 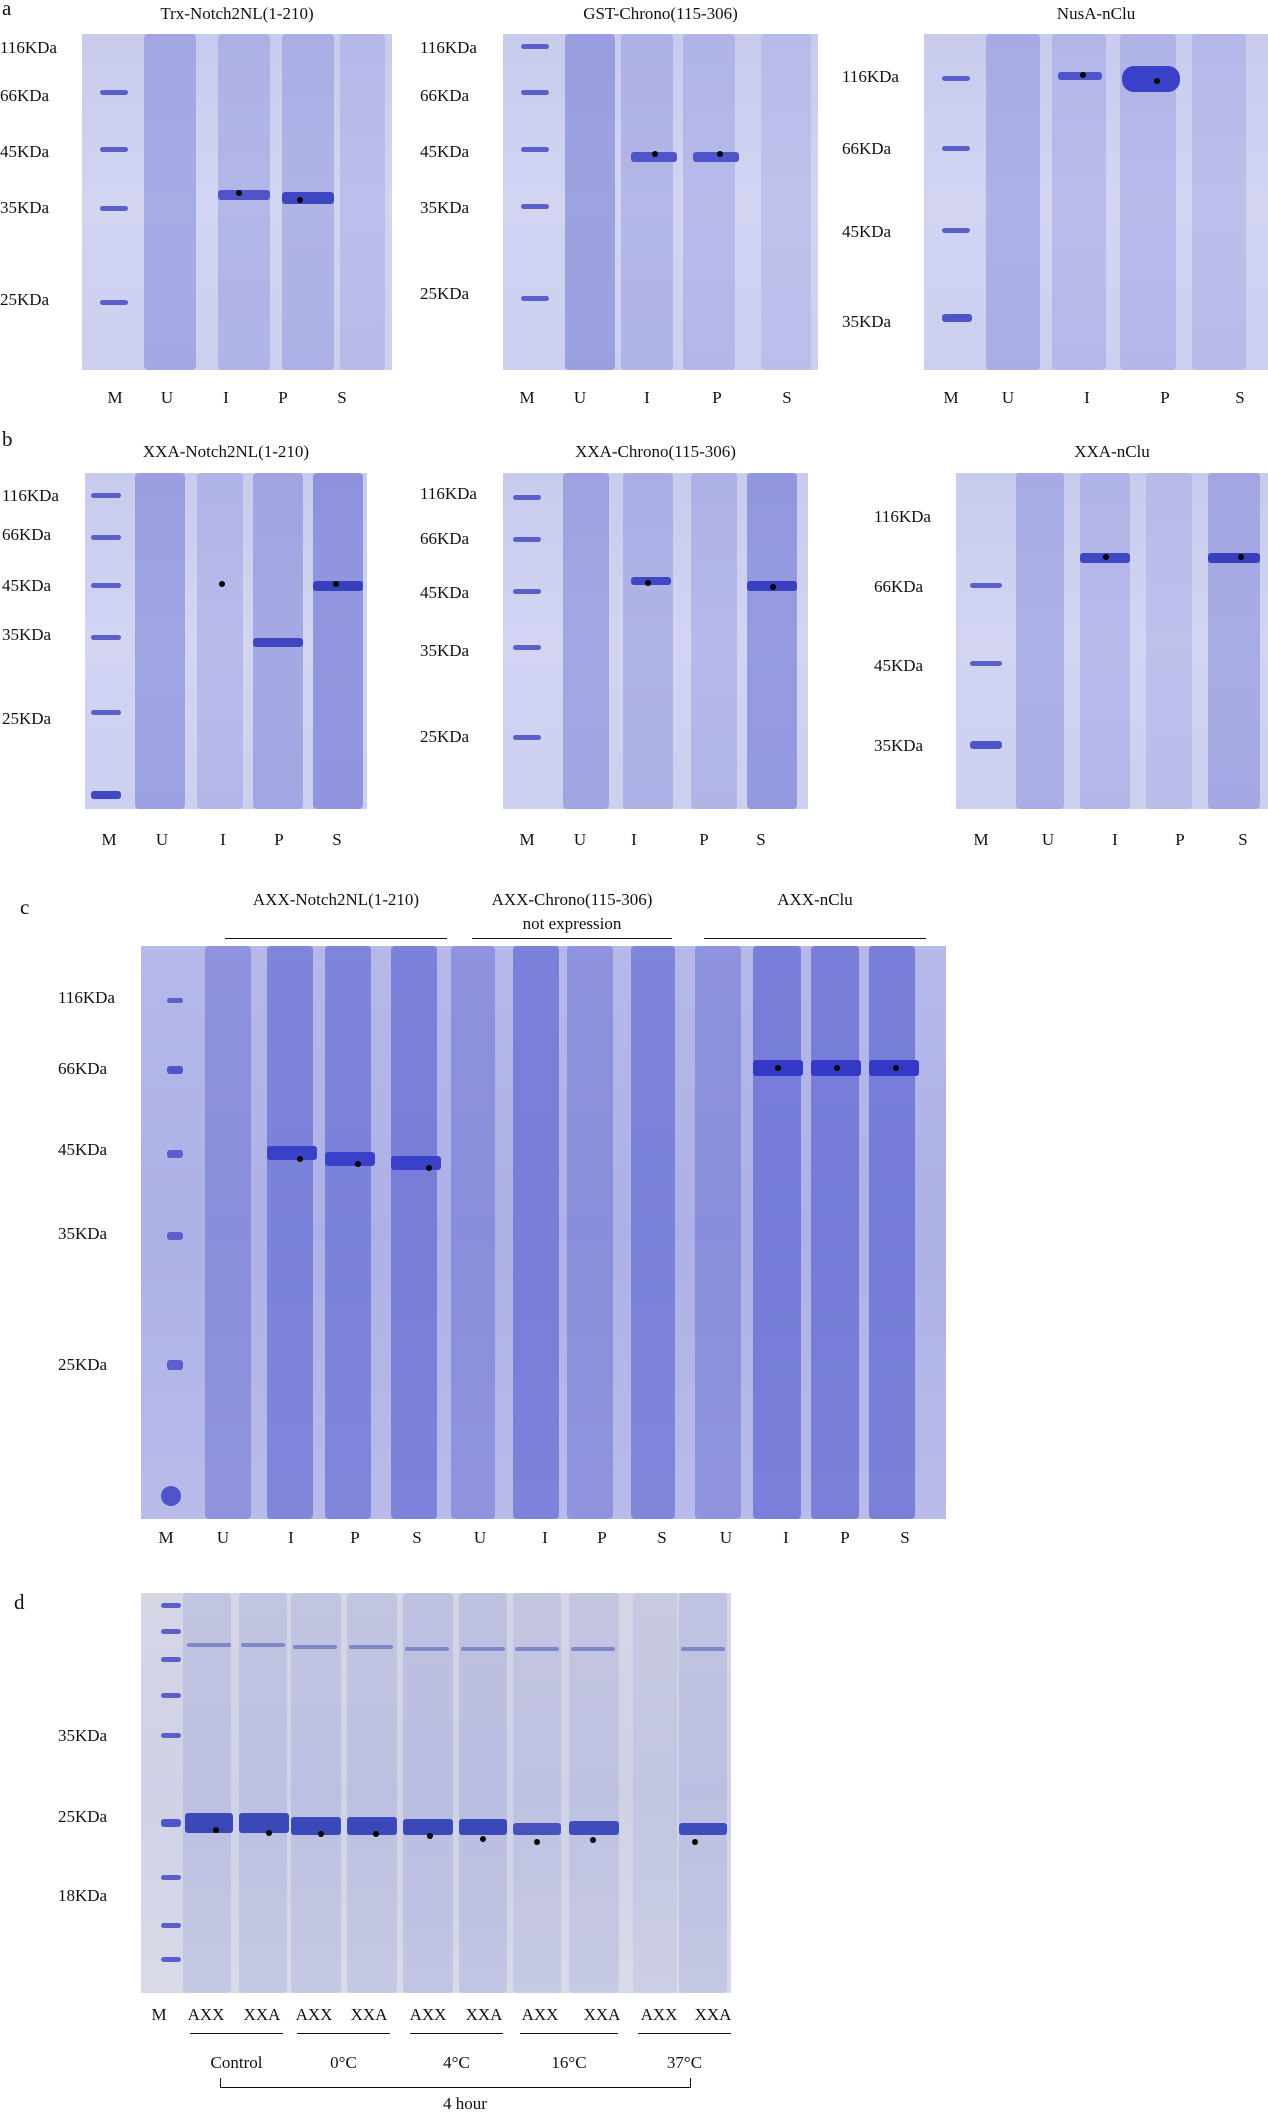 I want to click on gel-a3-image, so click(x=1096, y=202).